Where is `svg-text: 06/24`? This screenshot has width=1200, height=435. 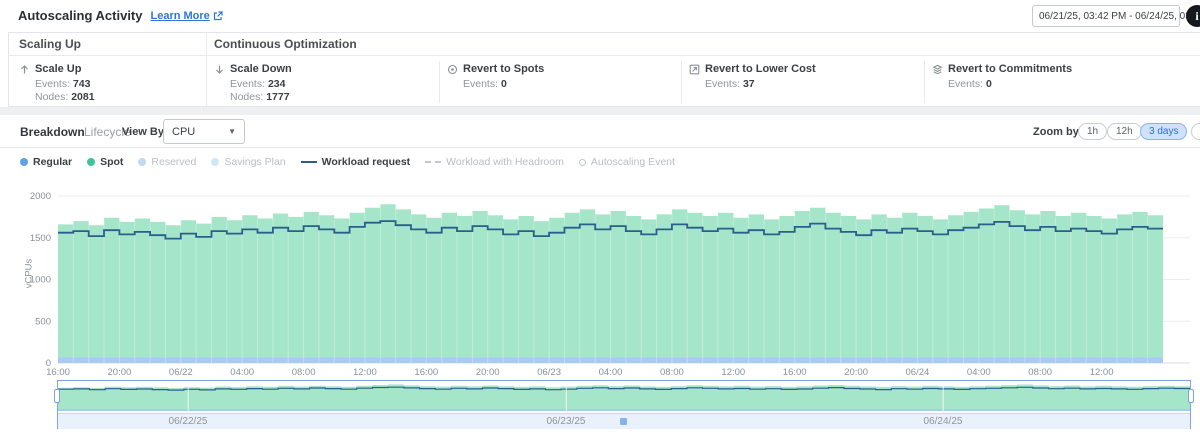 svg-text: 06/24 is located at coordinates (918, 372).